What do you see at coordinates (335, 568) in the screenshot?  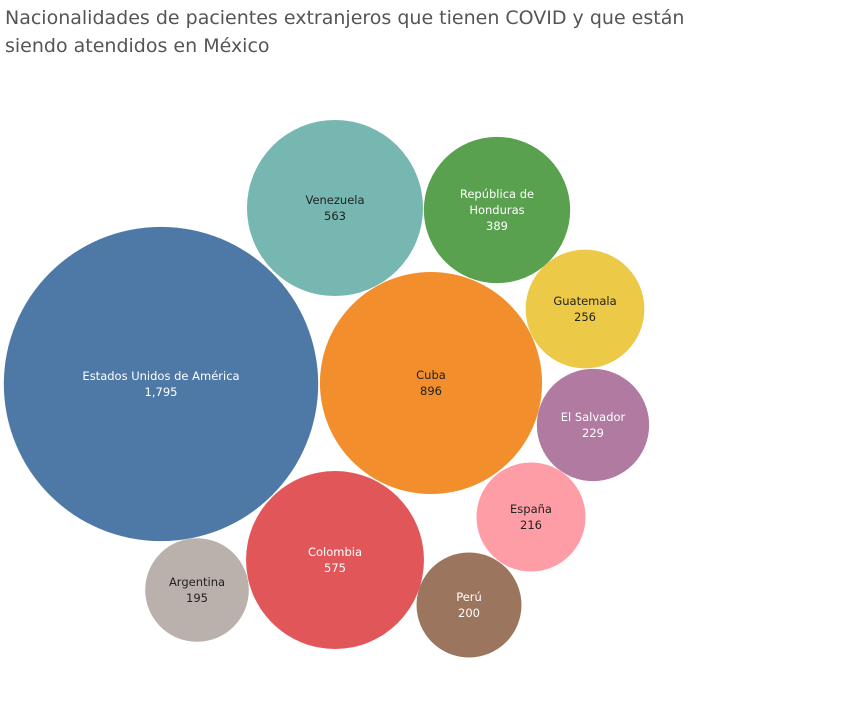 I see `bubble-value-colombia: 575` at bounding box center [335, 568].